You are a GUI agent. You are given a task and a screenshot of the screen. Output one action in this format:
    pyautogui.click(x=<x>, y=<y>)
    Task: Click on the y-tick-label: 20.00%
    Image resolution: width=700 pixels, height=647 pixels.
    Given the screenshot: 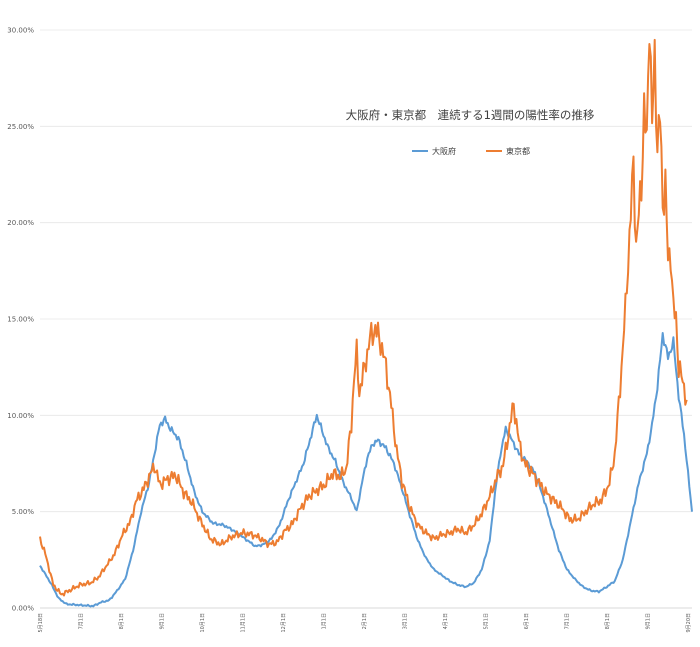 What is the action you would take?
    pyautogui.click(x=20, y=223)
    